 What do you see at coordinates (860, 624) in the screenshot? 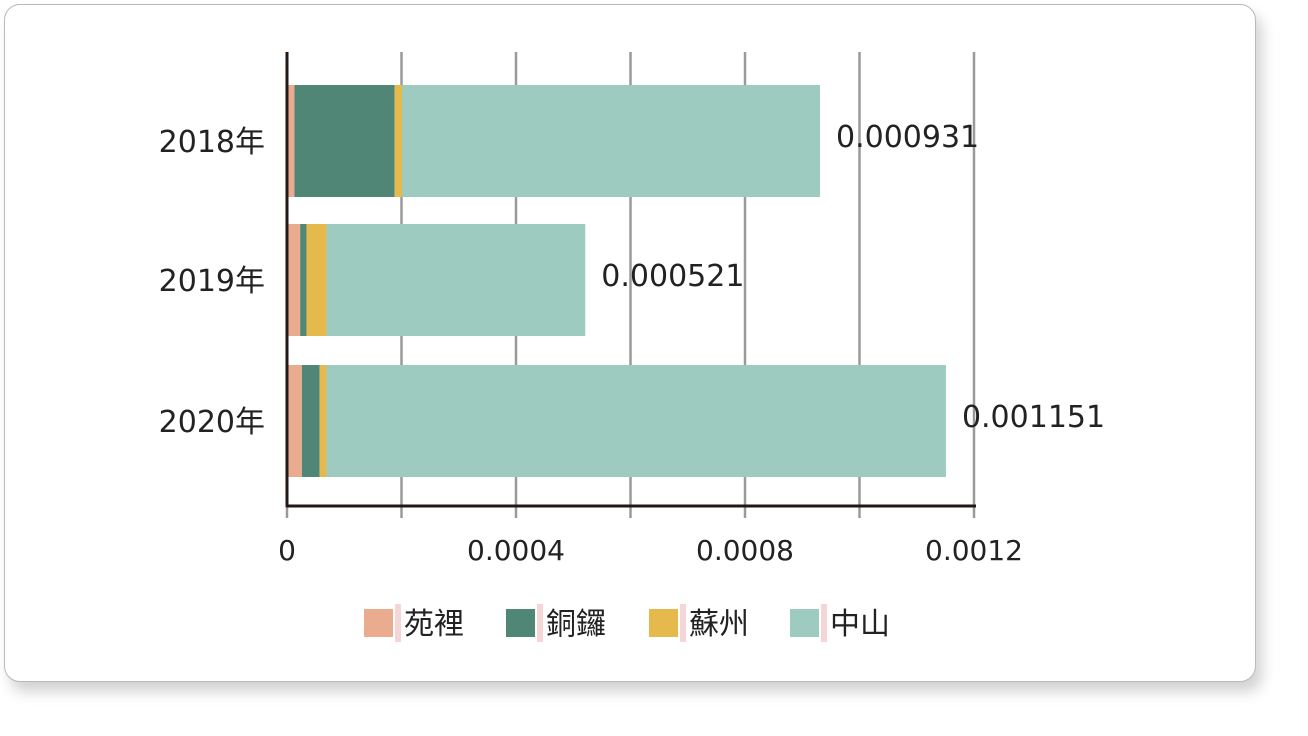
I see `legend-label: 中山` at bounding box center [860, 624].